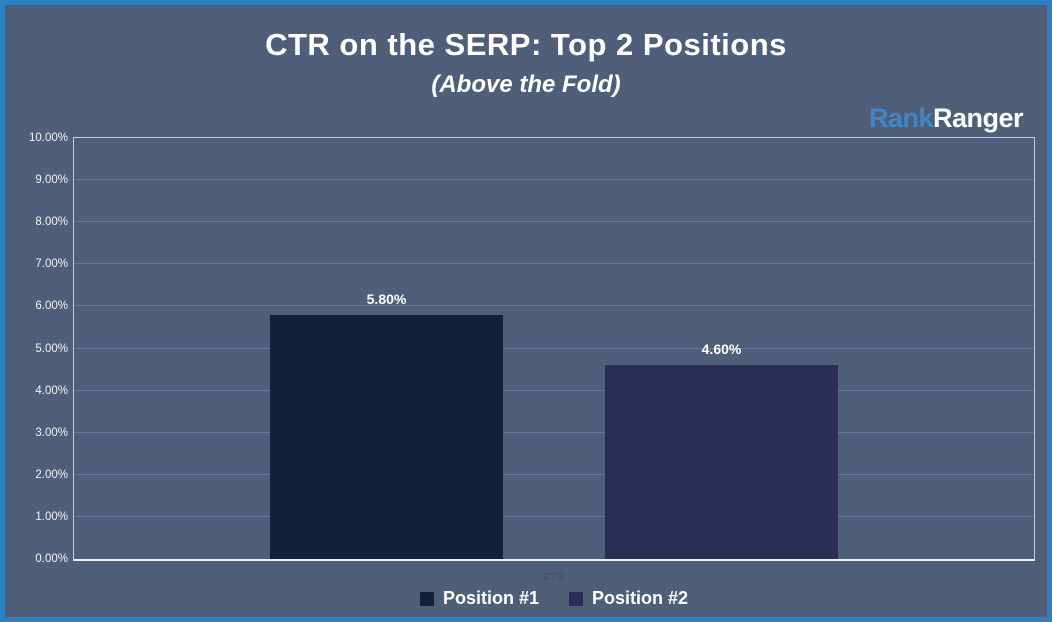 Image resolution: width=1052 pixels, height=622 pixels. What do you see at coordinates (51, 559) in the screenshot?
I see `y-axis-tick-label: 0.00%` at bounding box center [51, 559].